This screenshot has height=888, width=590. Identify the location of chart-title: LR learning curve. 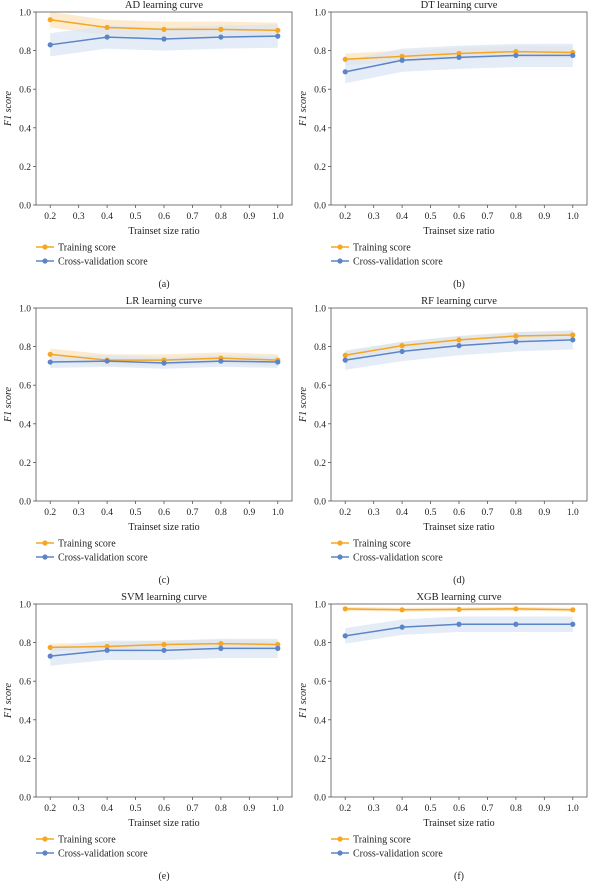
(164, 301).